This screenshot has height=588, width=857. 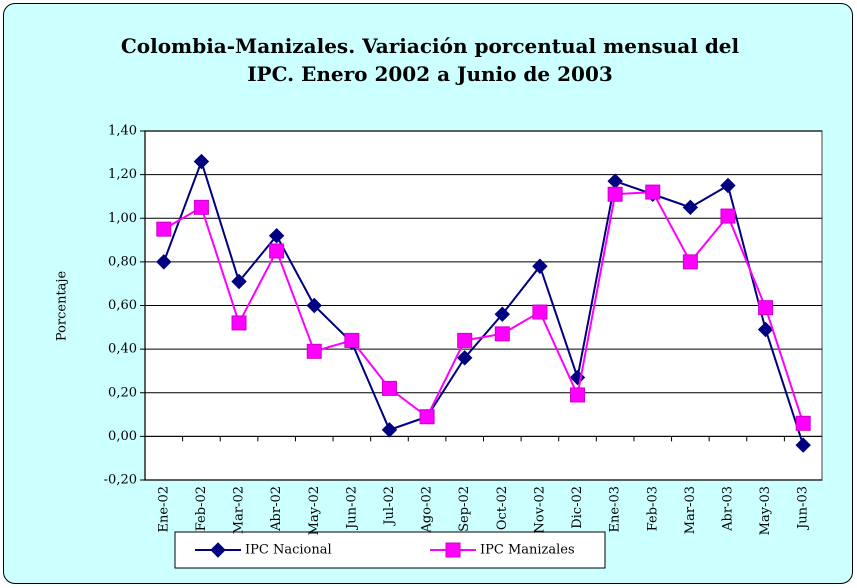 What do you see at coordinates (765, 510) in the screenshot?
I see `x-tick-label: May-03` at bounding box center [765, 510].